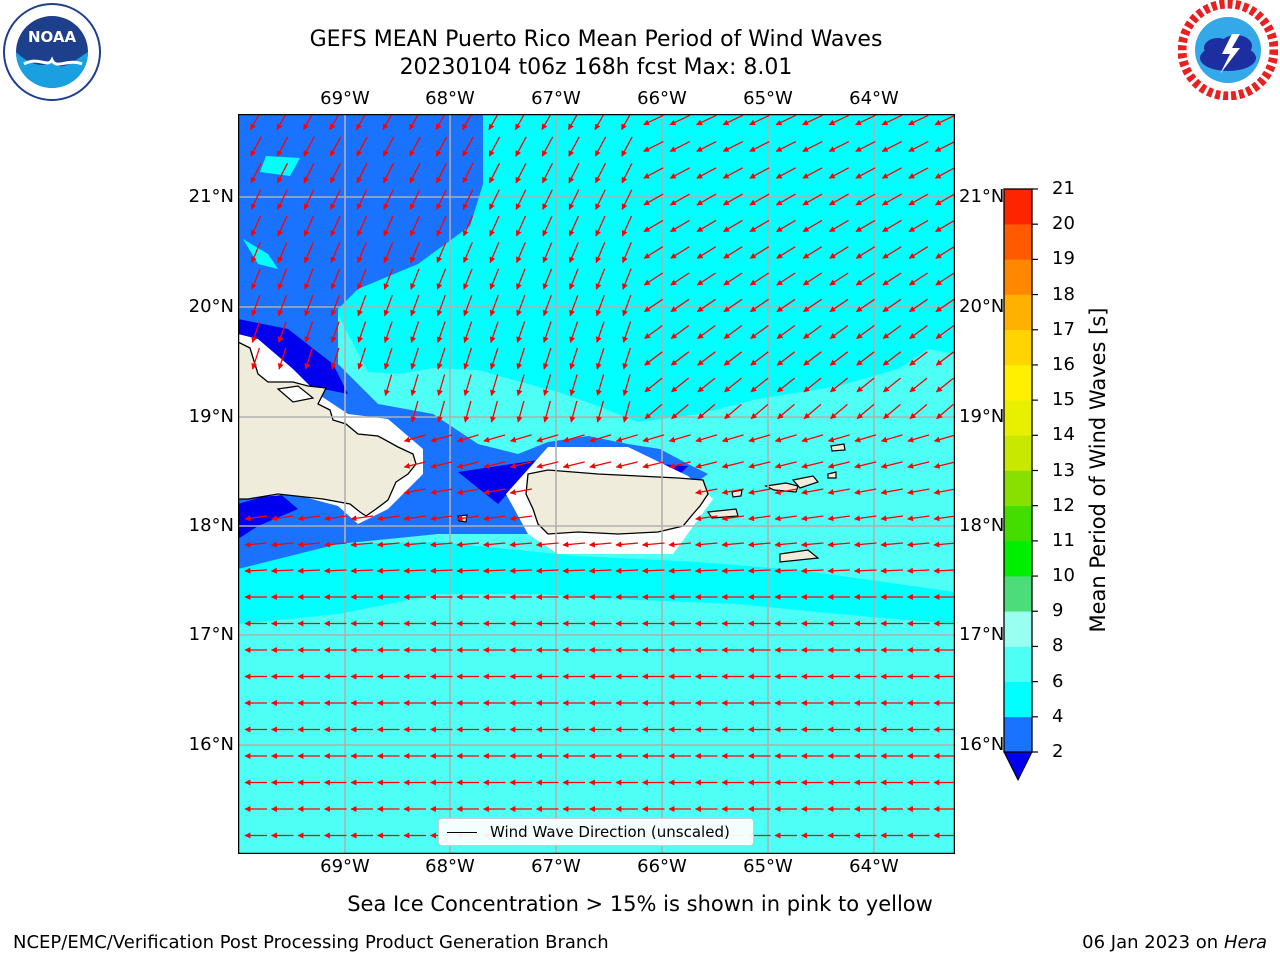 The image size is (1280, 960). Describe the element at coordinates (1020, 485) in the screenshot. I see `colorbar` at that location.